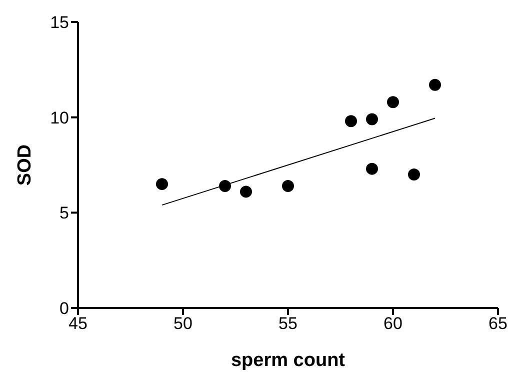  I want to click on y-axis-title: SOD, so click(25, 165).